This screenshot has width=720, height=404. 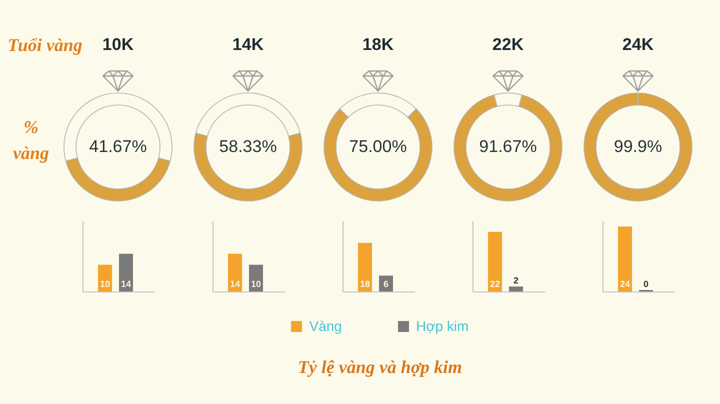 I want to click on chart-title: 24K, so click(x=638, y=45).